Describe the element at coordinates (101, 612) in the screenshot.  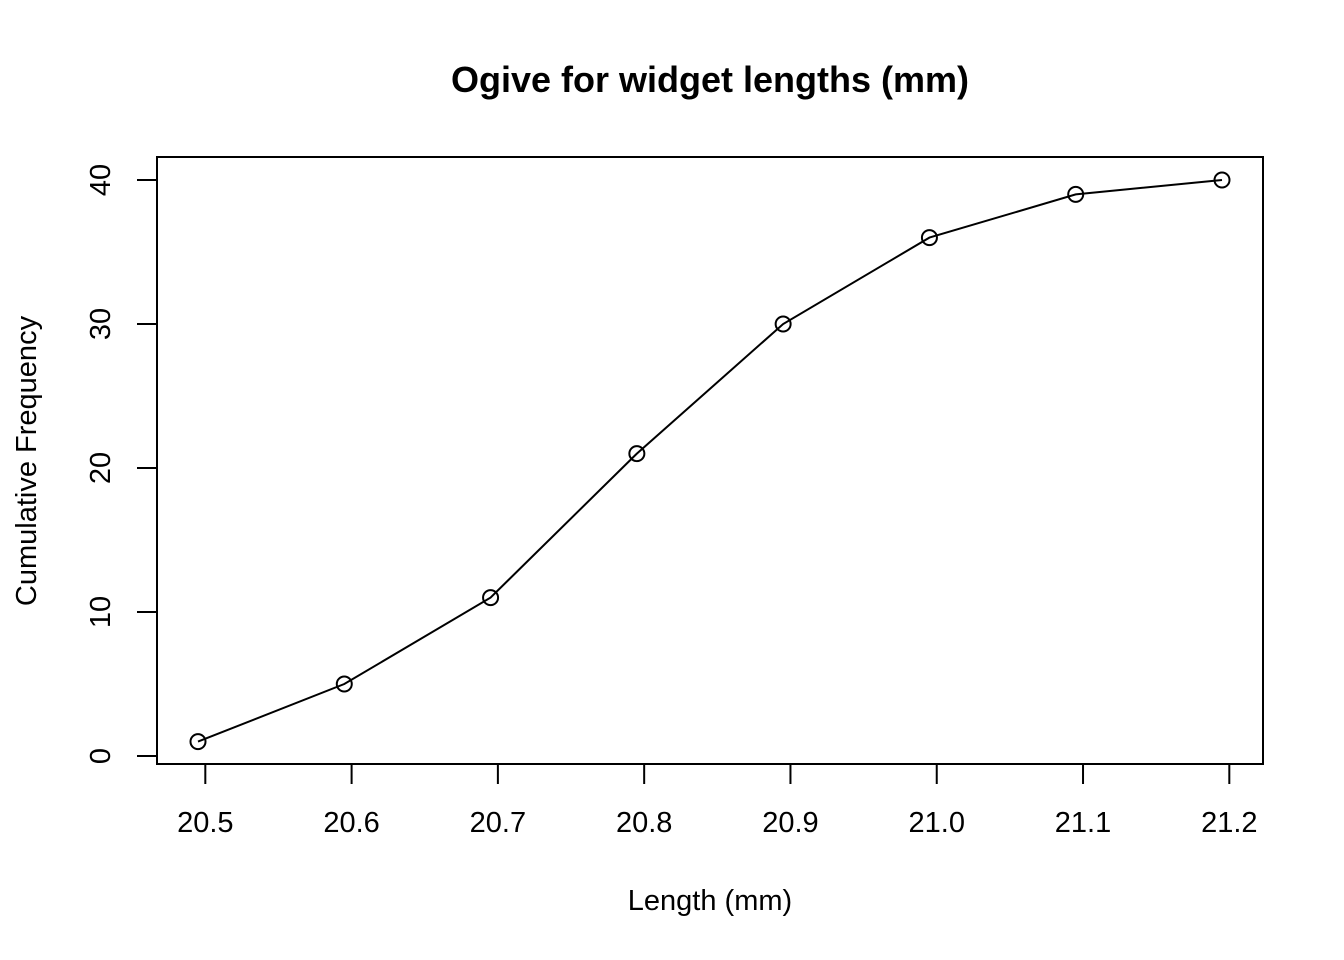
I see `y-tick-label: 10` at that location.